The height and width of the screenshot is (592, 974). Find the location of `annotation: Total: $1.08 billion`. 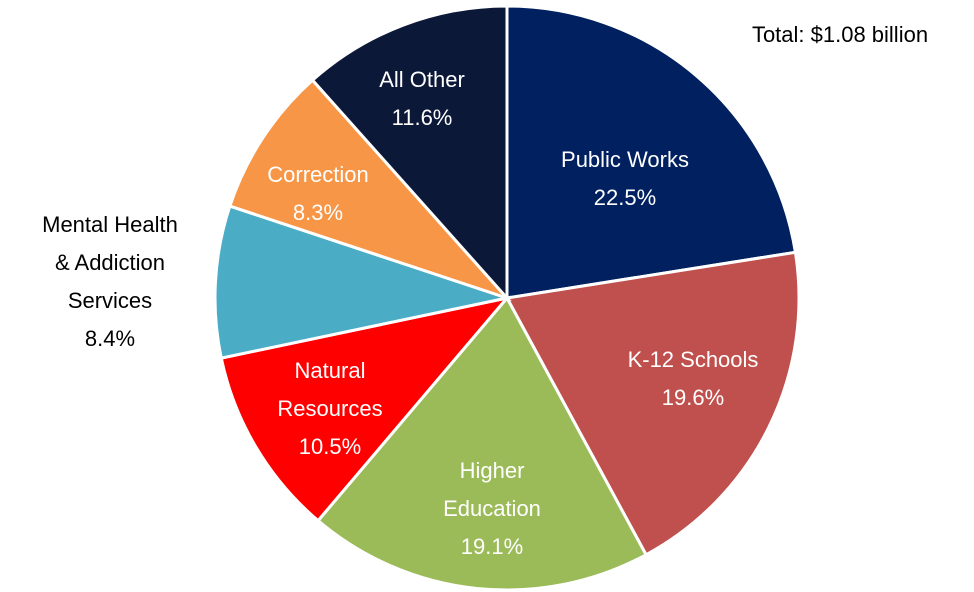

annotation: Total: $1.08 billion is located at coordinates (840, 34).